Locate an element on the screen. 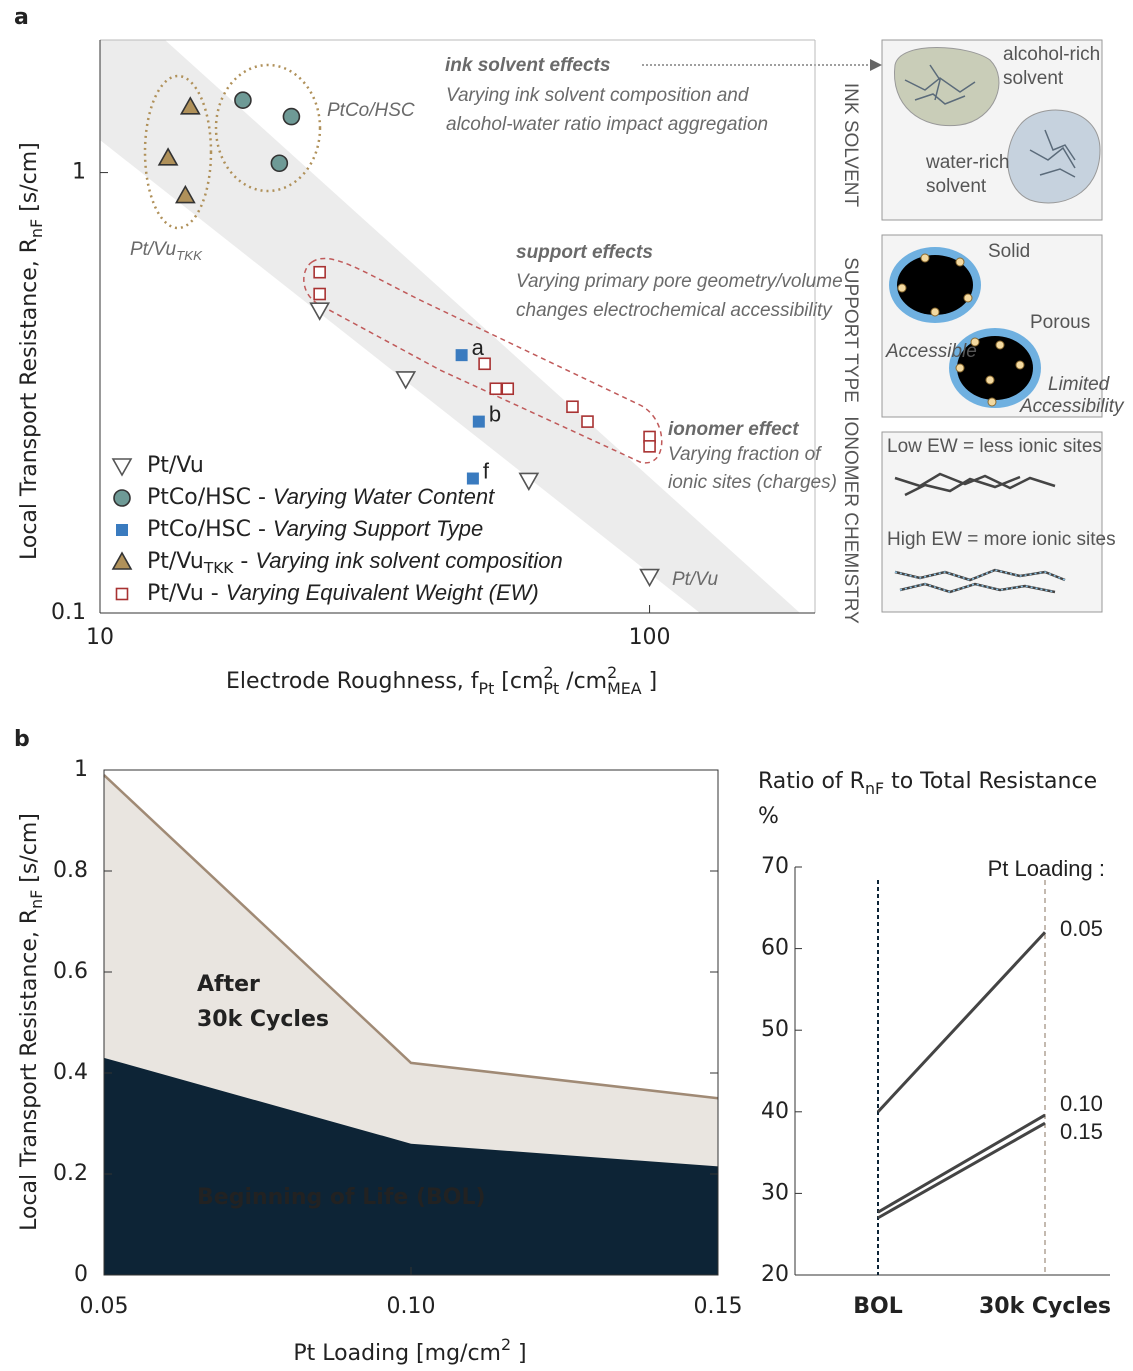 Image resolution: width=1133 pixels, height=1371 pixels. x-tick-label: 0.10 is located at coordinates (411, 1306).